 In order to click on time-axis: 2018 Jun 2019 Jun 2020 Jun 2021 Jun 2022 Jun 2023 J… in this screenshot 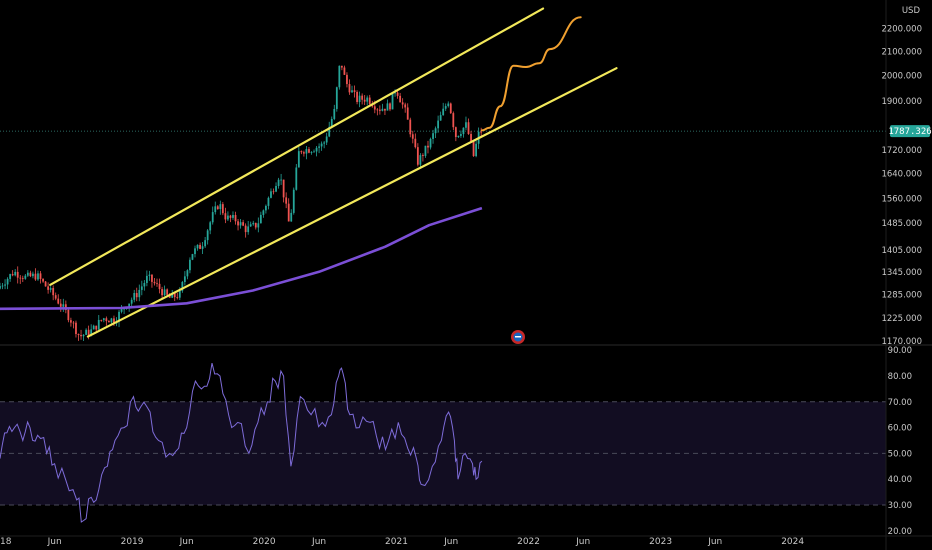, I will do `click(402, 542)`.